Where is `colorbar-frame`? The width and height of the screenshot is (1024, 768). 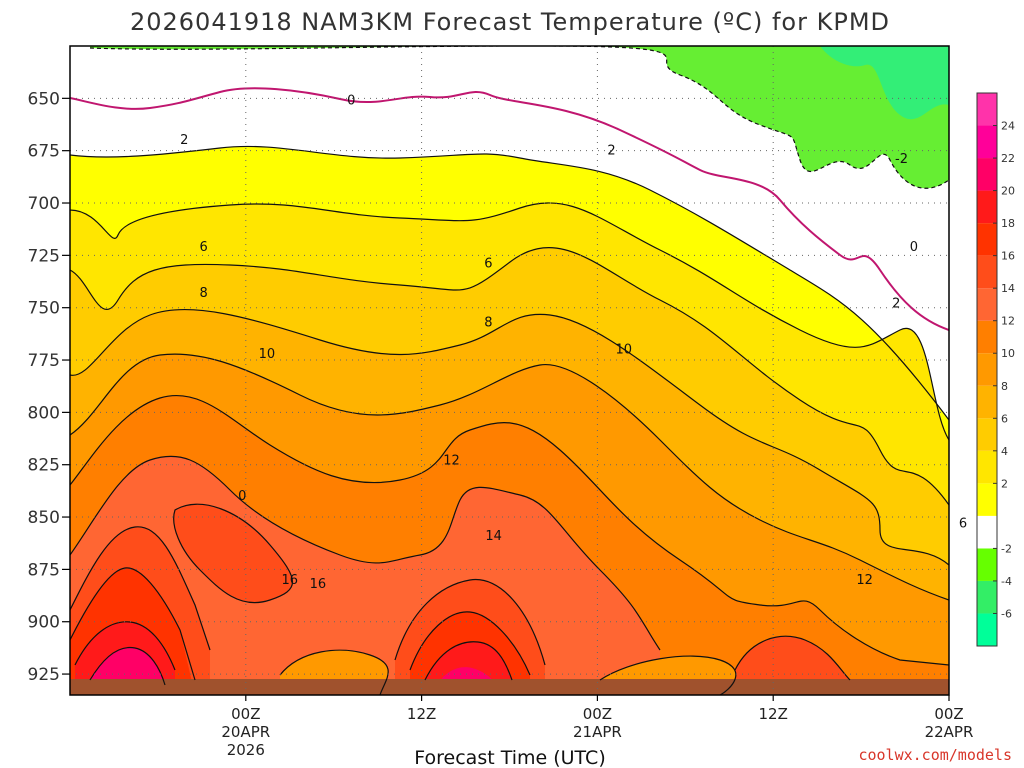 colorbar-frame is located at coordinates (987, 369).